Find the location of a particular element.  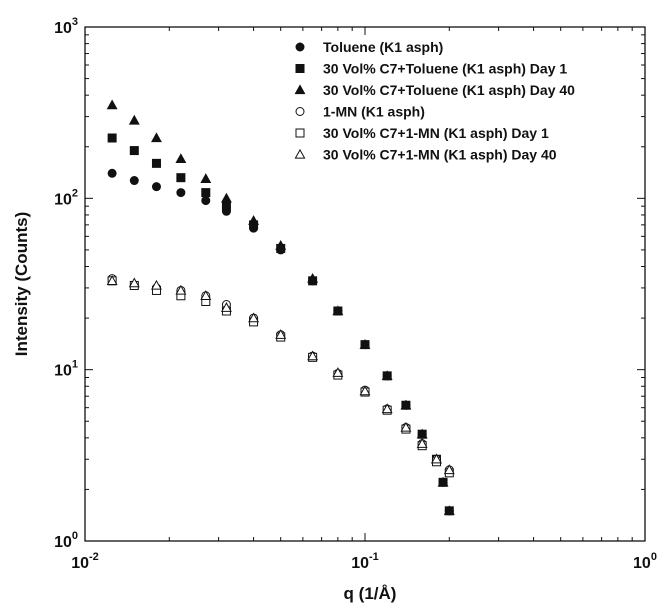

x-tick-label: 10⁻¹ is located at coordinates (365, 561).